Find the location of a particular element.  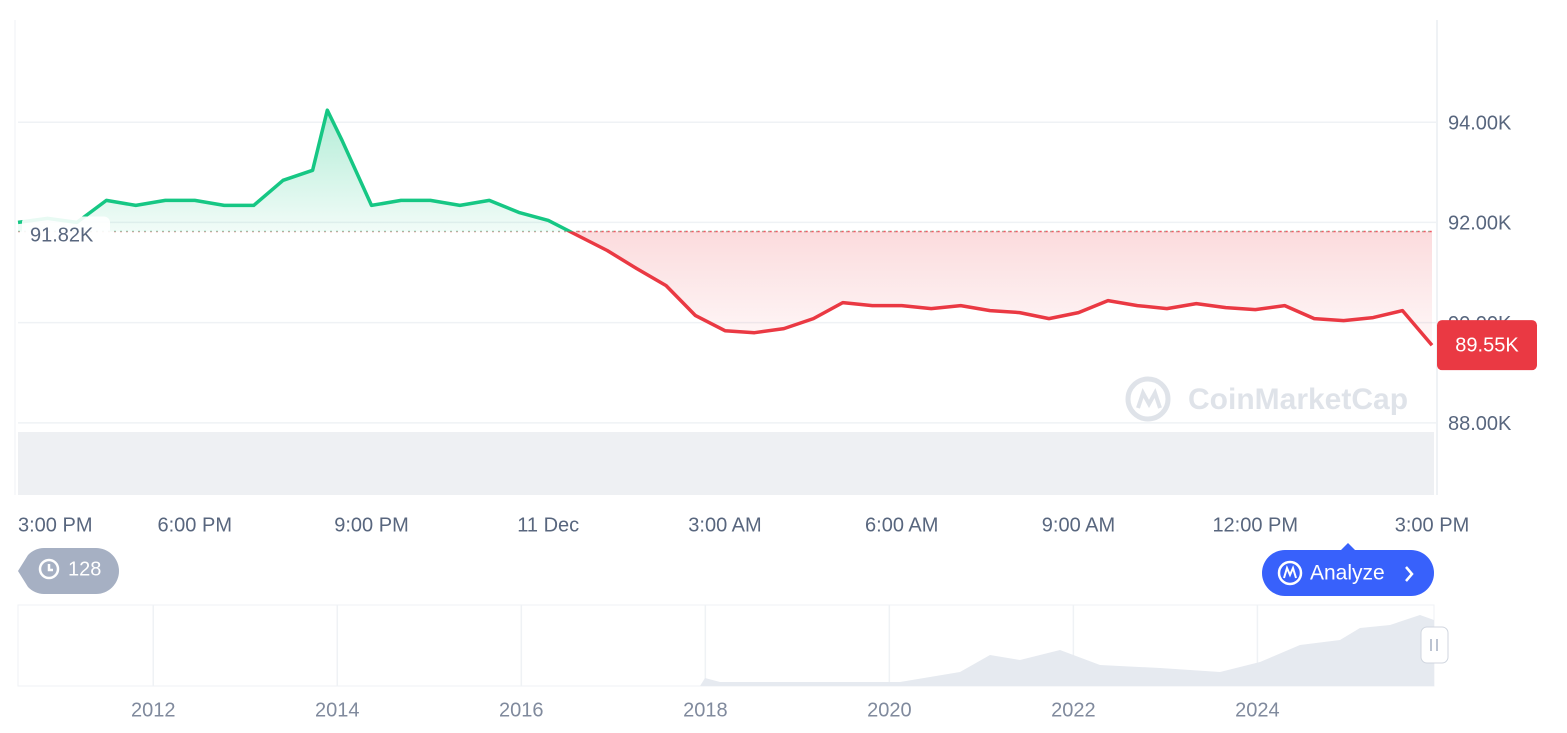

x-tick-label: 11 Dec is located at coordinates (548, 525).